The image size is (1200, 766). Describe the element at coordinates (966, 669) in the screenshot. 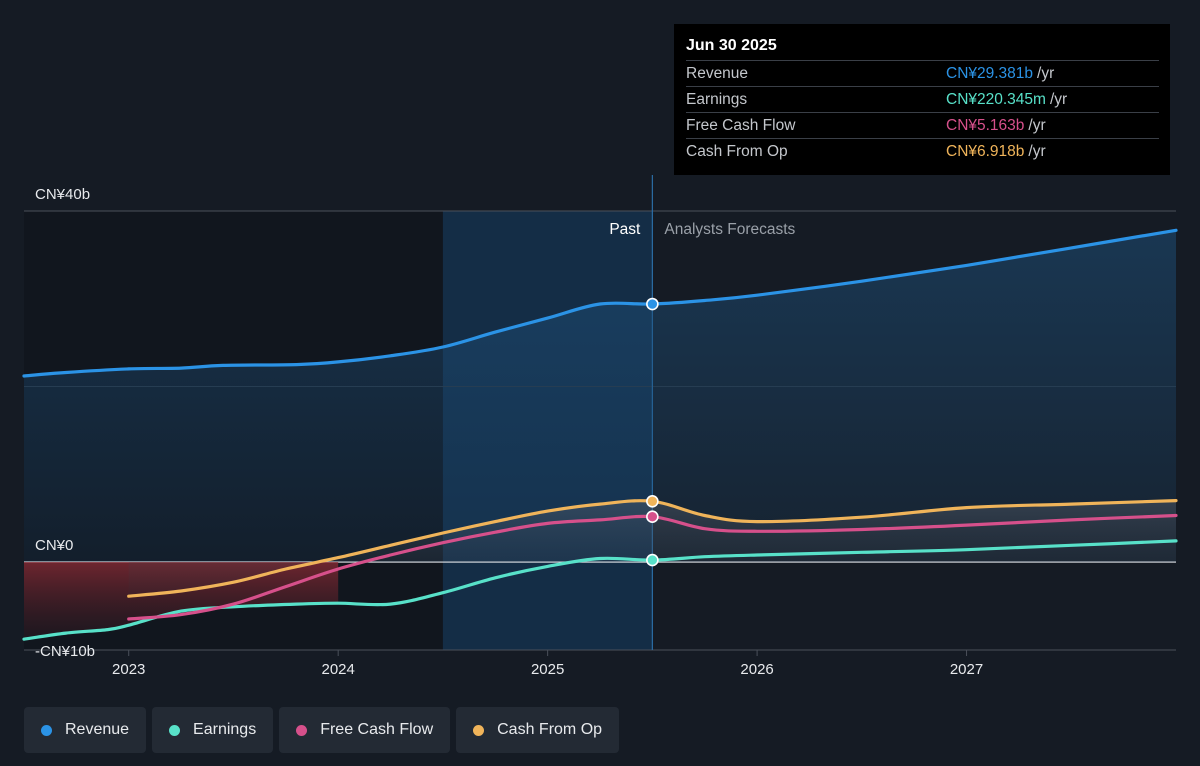

I see `x-tick-label: 2027` at that location.